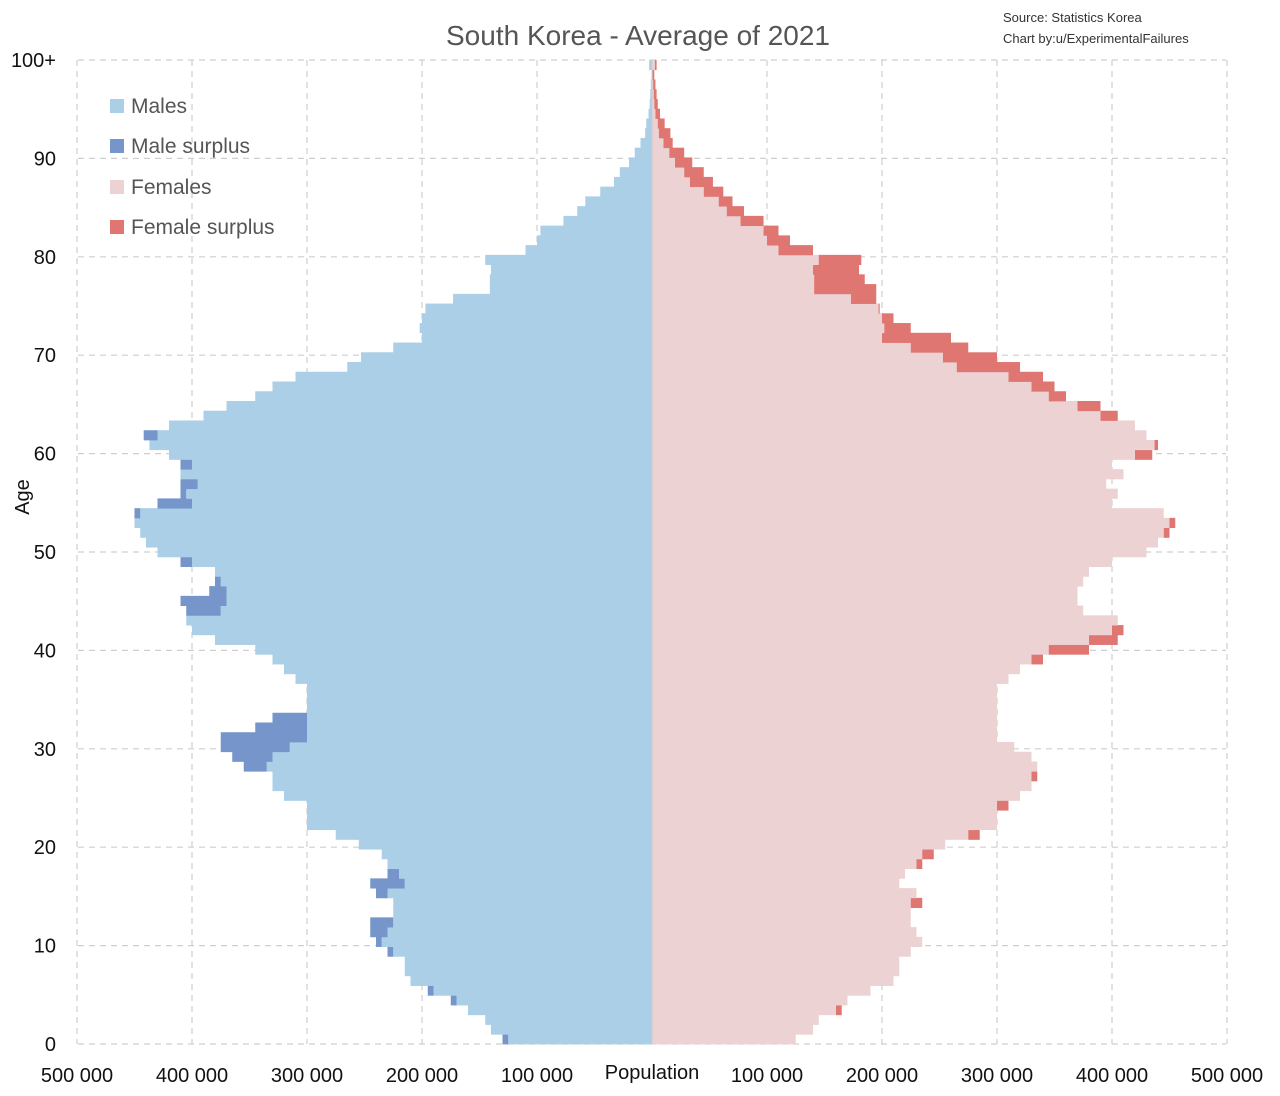 This screenshot has width=1280, height=1096. What do you see at coordinates (148, 106) in the screenshot?
I see `legend-item-males: Males` at bounding box center [148, 106].